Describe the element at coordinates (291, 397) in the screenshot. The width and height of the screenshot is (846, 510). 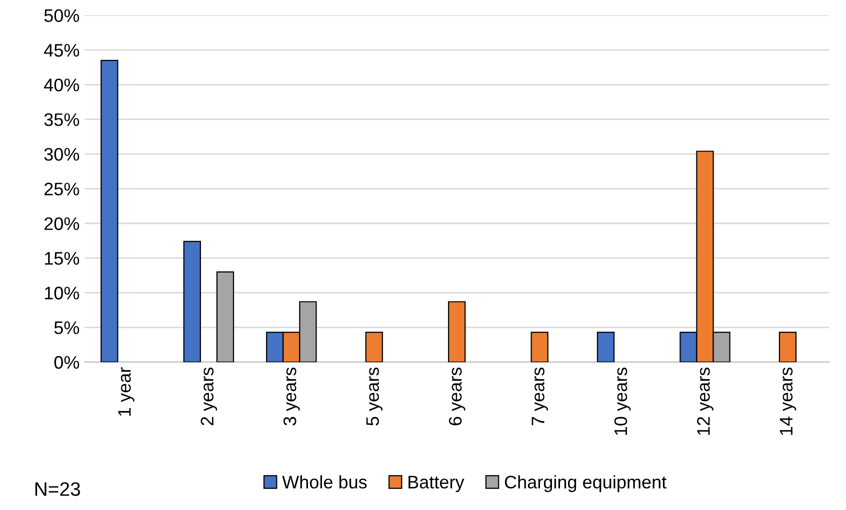
I see `x-tick-label: 3 years` at that location.